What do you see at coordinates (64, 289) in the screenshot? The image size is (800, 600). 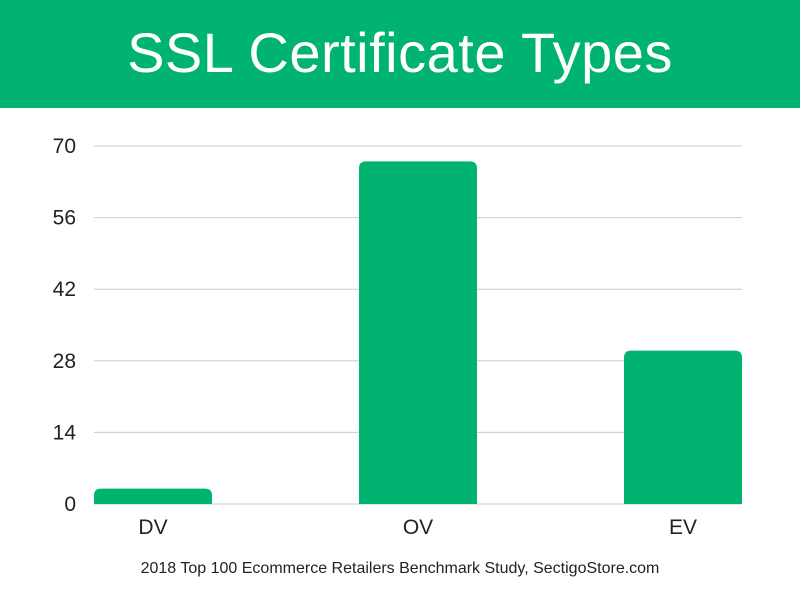 I see `y-tick-label: 42` at bounding box center [64, 289].